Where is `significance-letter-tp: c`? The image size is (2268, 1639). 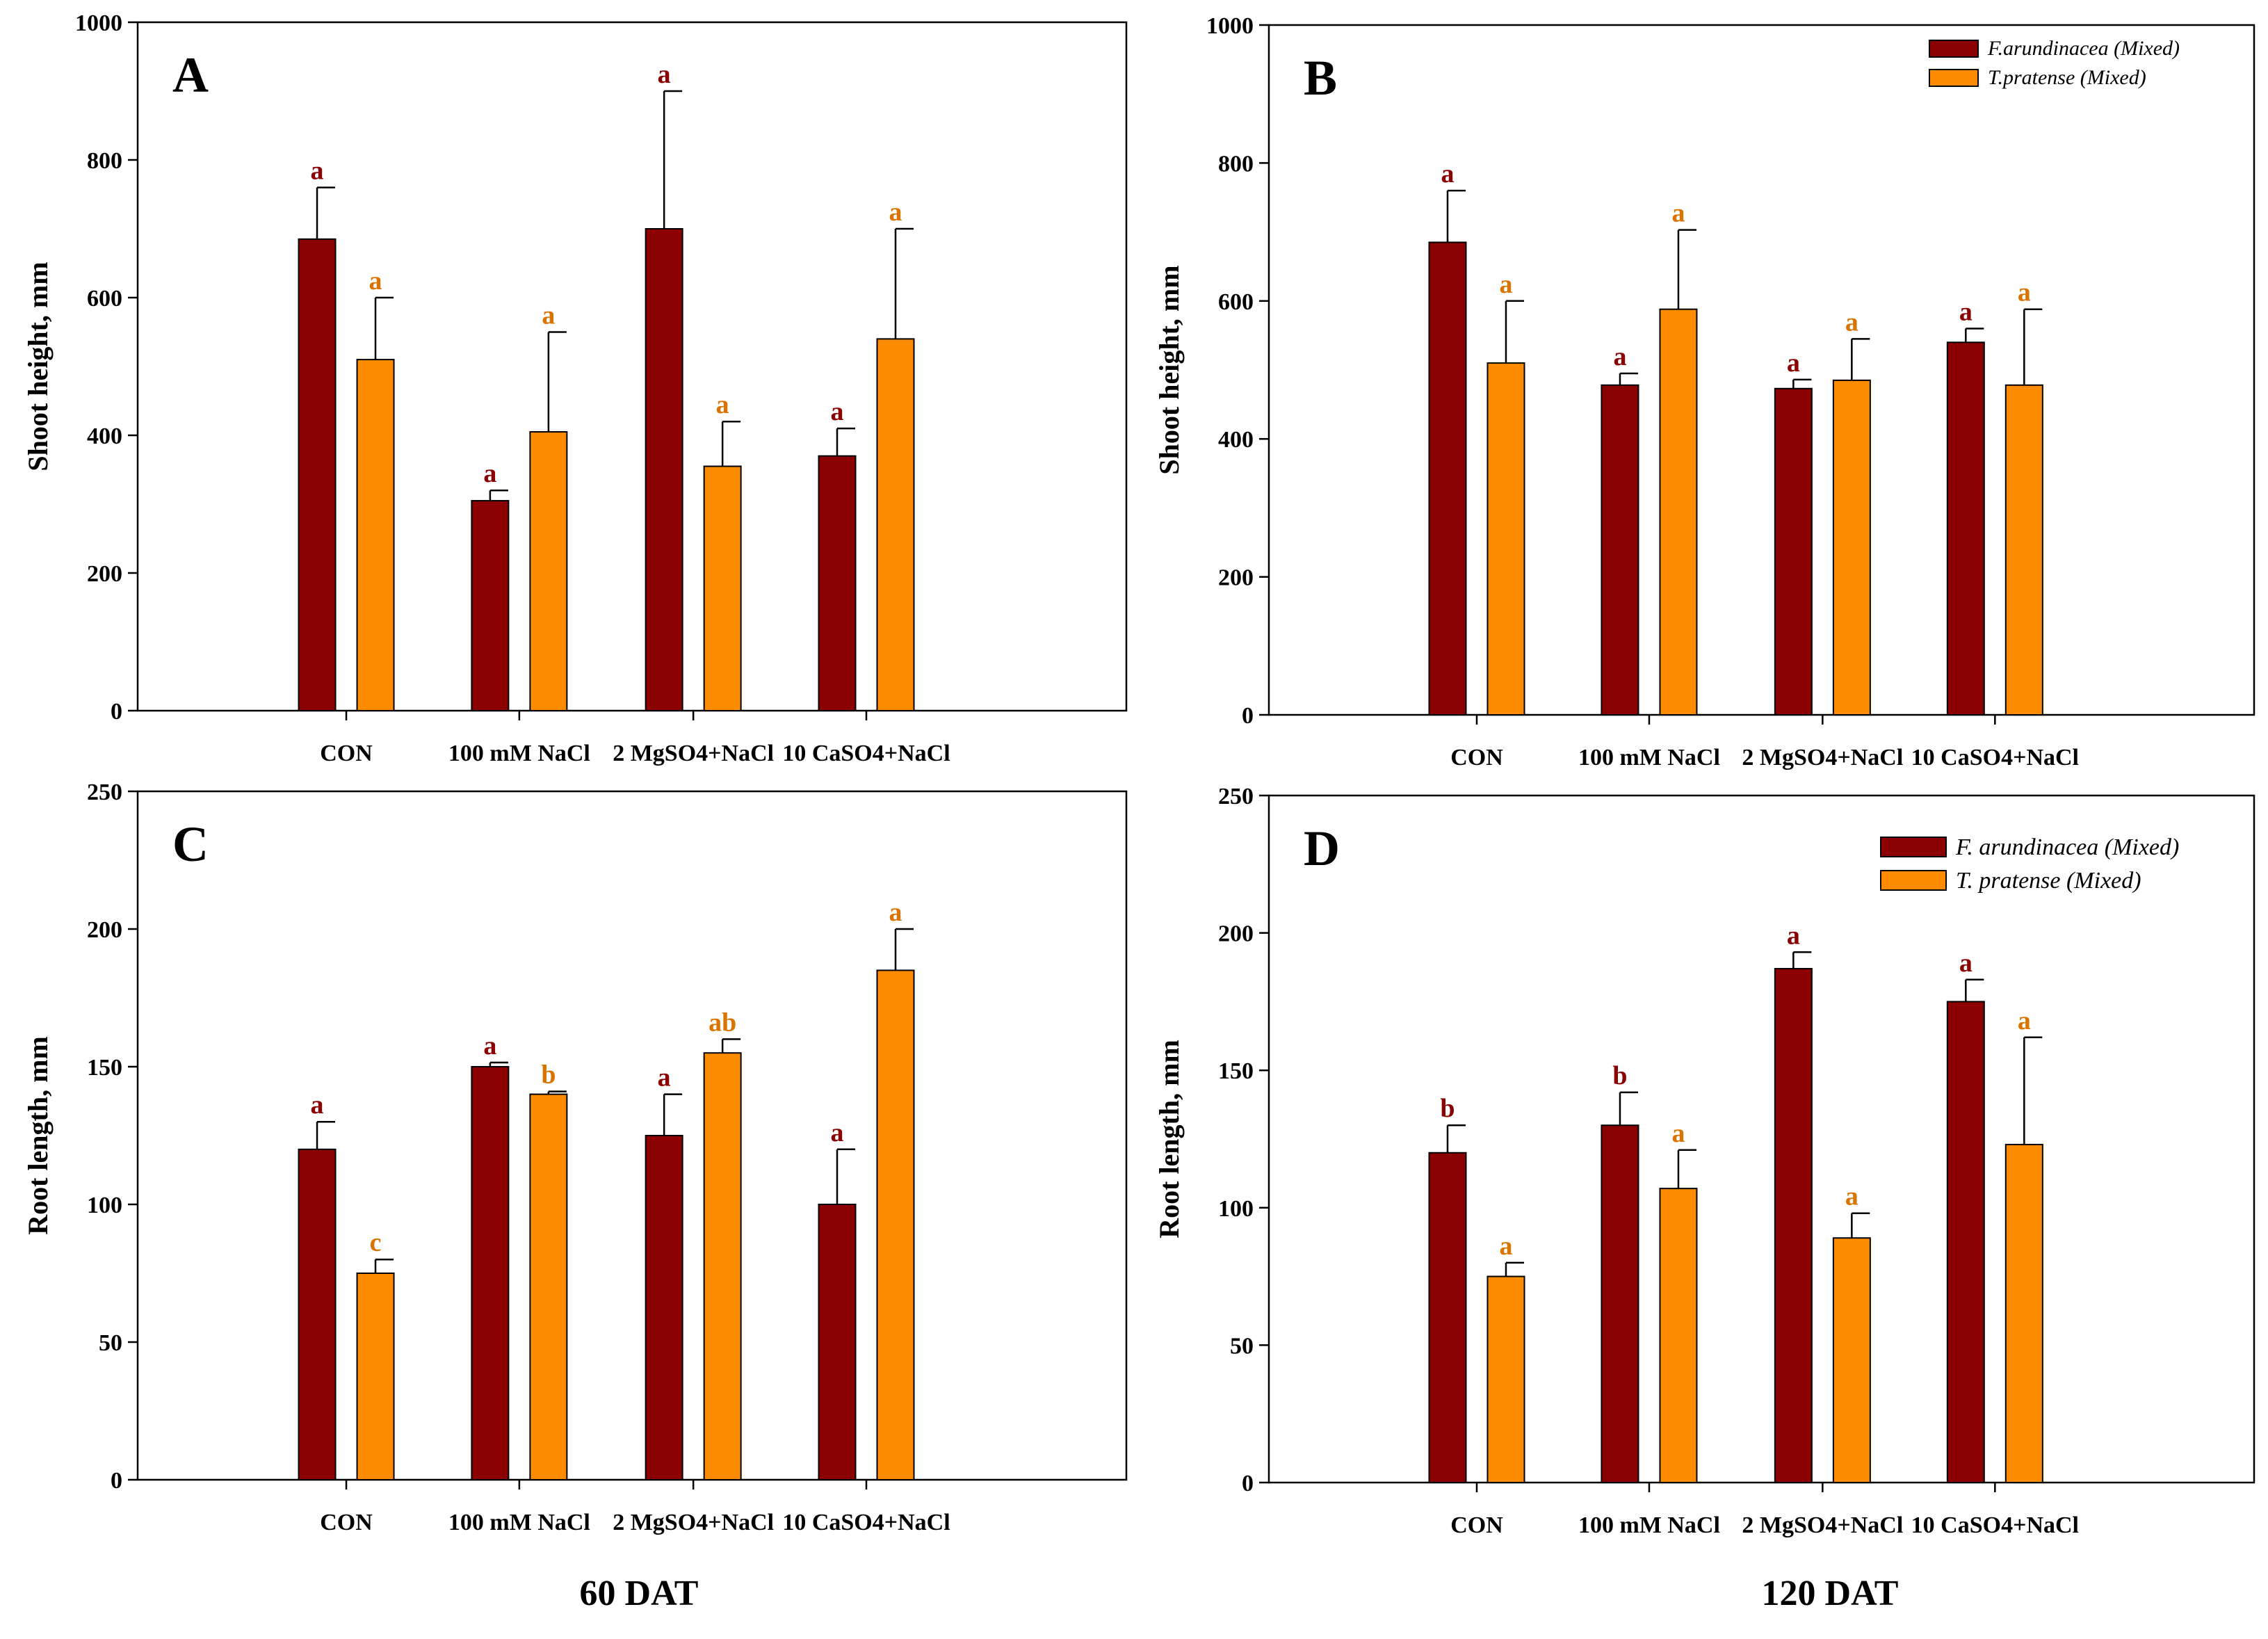 significance-letter-tp: c is located at coordinates (376, 1242).